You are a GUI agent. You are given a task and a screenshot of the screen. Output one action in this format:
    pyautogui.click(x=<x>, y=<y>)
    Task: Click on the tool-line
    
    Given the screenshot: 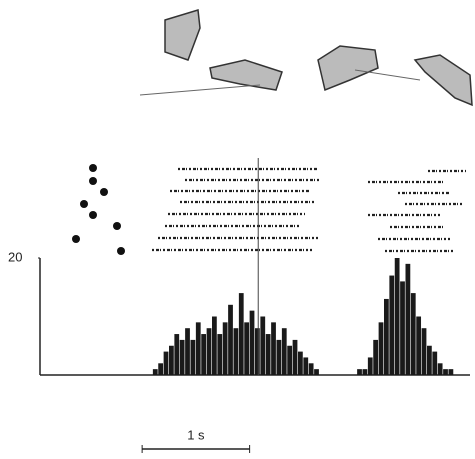 What is the action you would take?
    pyautogui.click(x=387, y=75)
    